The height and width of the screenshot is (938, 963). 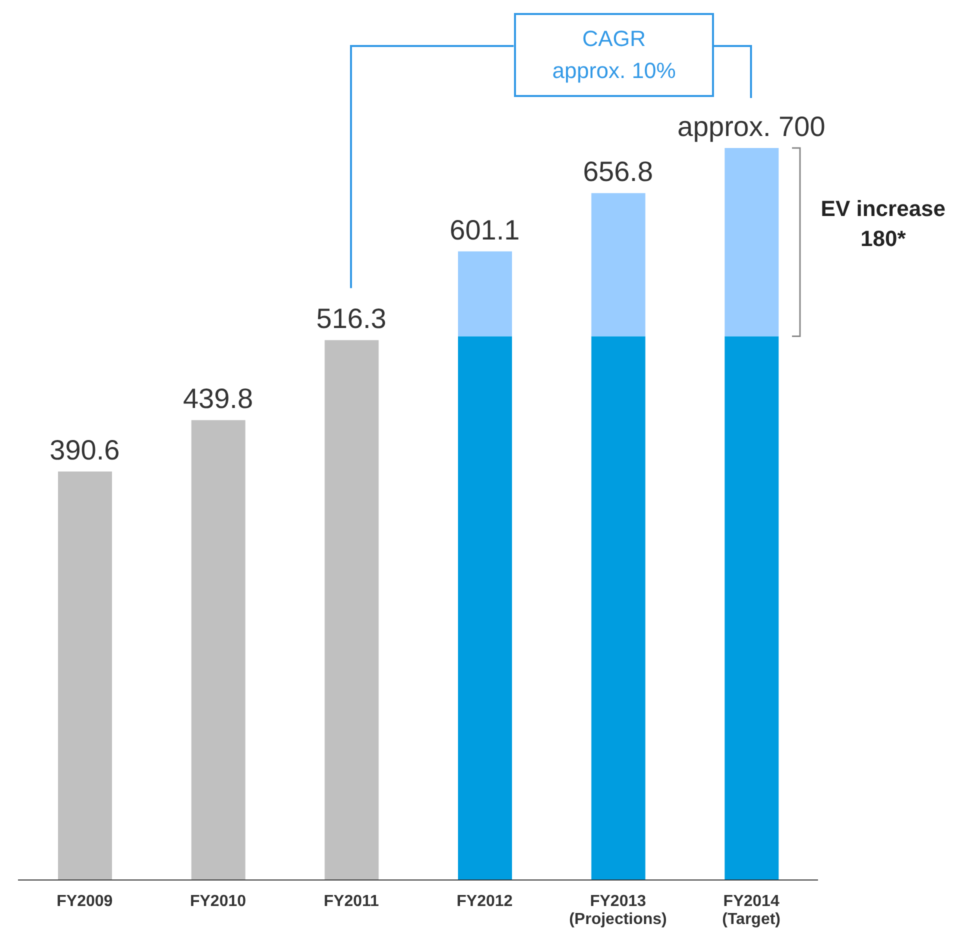 What do you see at coordinates (614, 55) in the screenshot?
I see `text: CAGR approx. 10%` at bounding box center [614, 55].